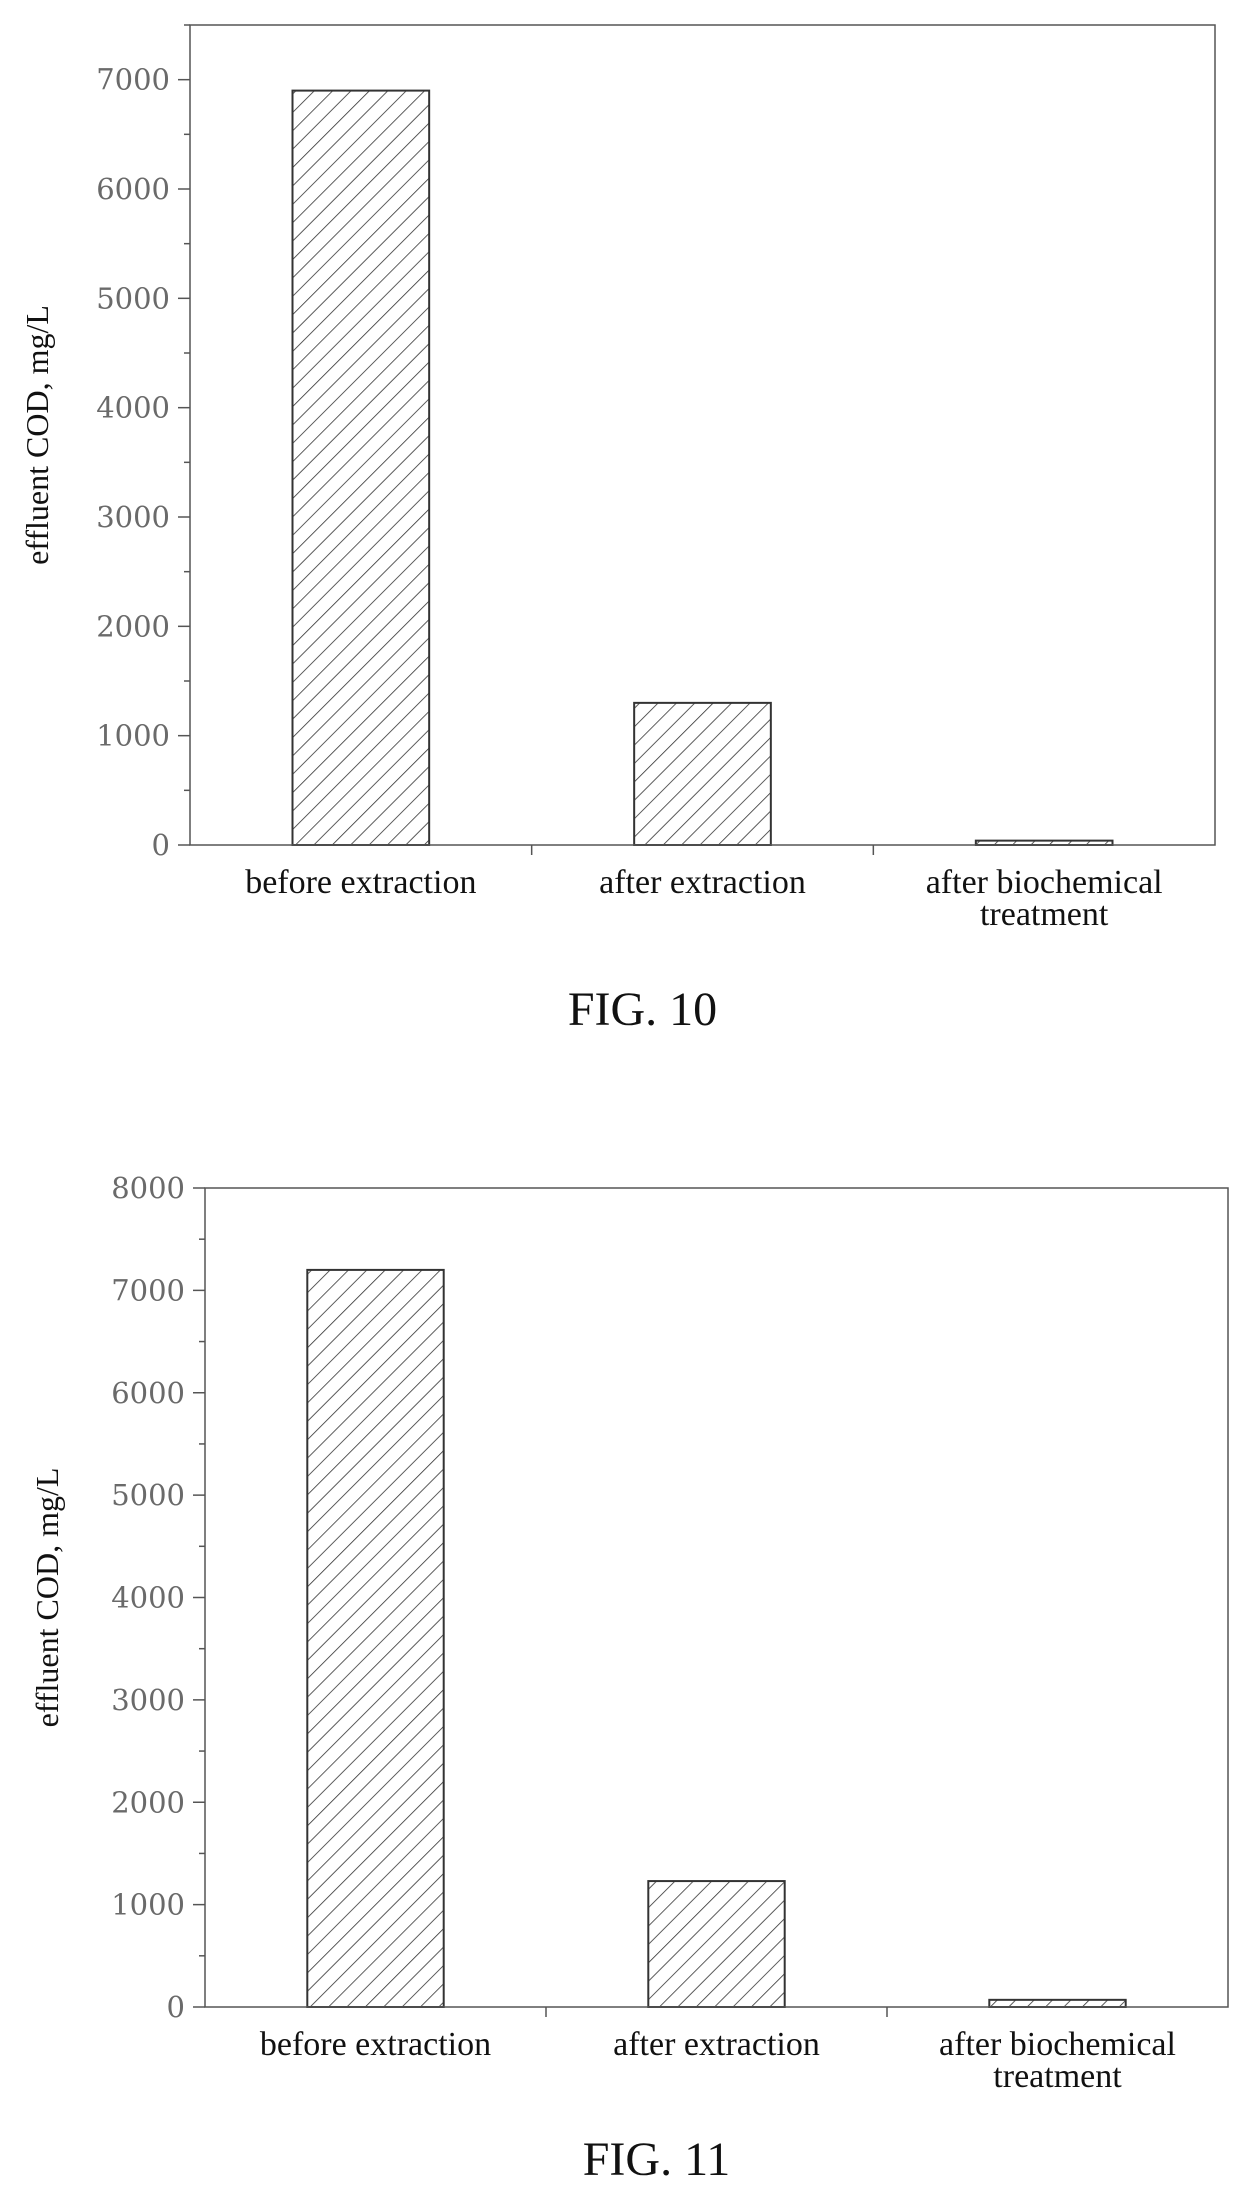  Describe the element at coordinates (1057, 2003) in the screenshot. I see `bar-after-biochemical-treatment` at that location.